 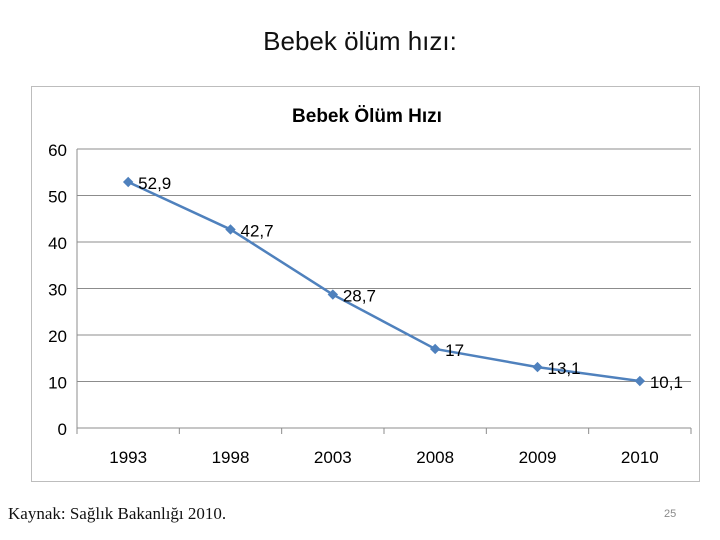 What do you see at coordinates (435, 457) in the screenshot?
I see `x-tick-label: 2008` at bounding box center [435, 457].